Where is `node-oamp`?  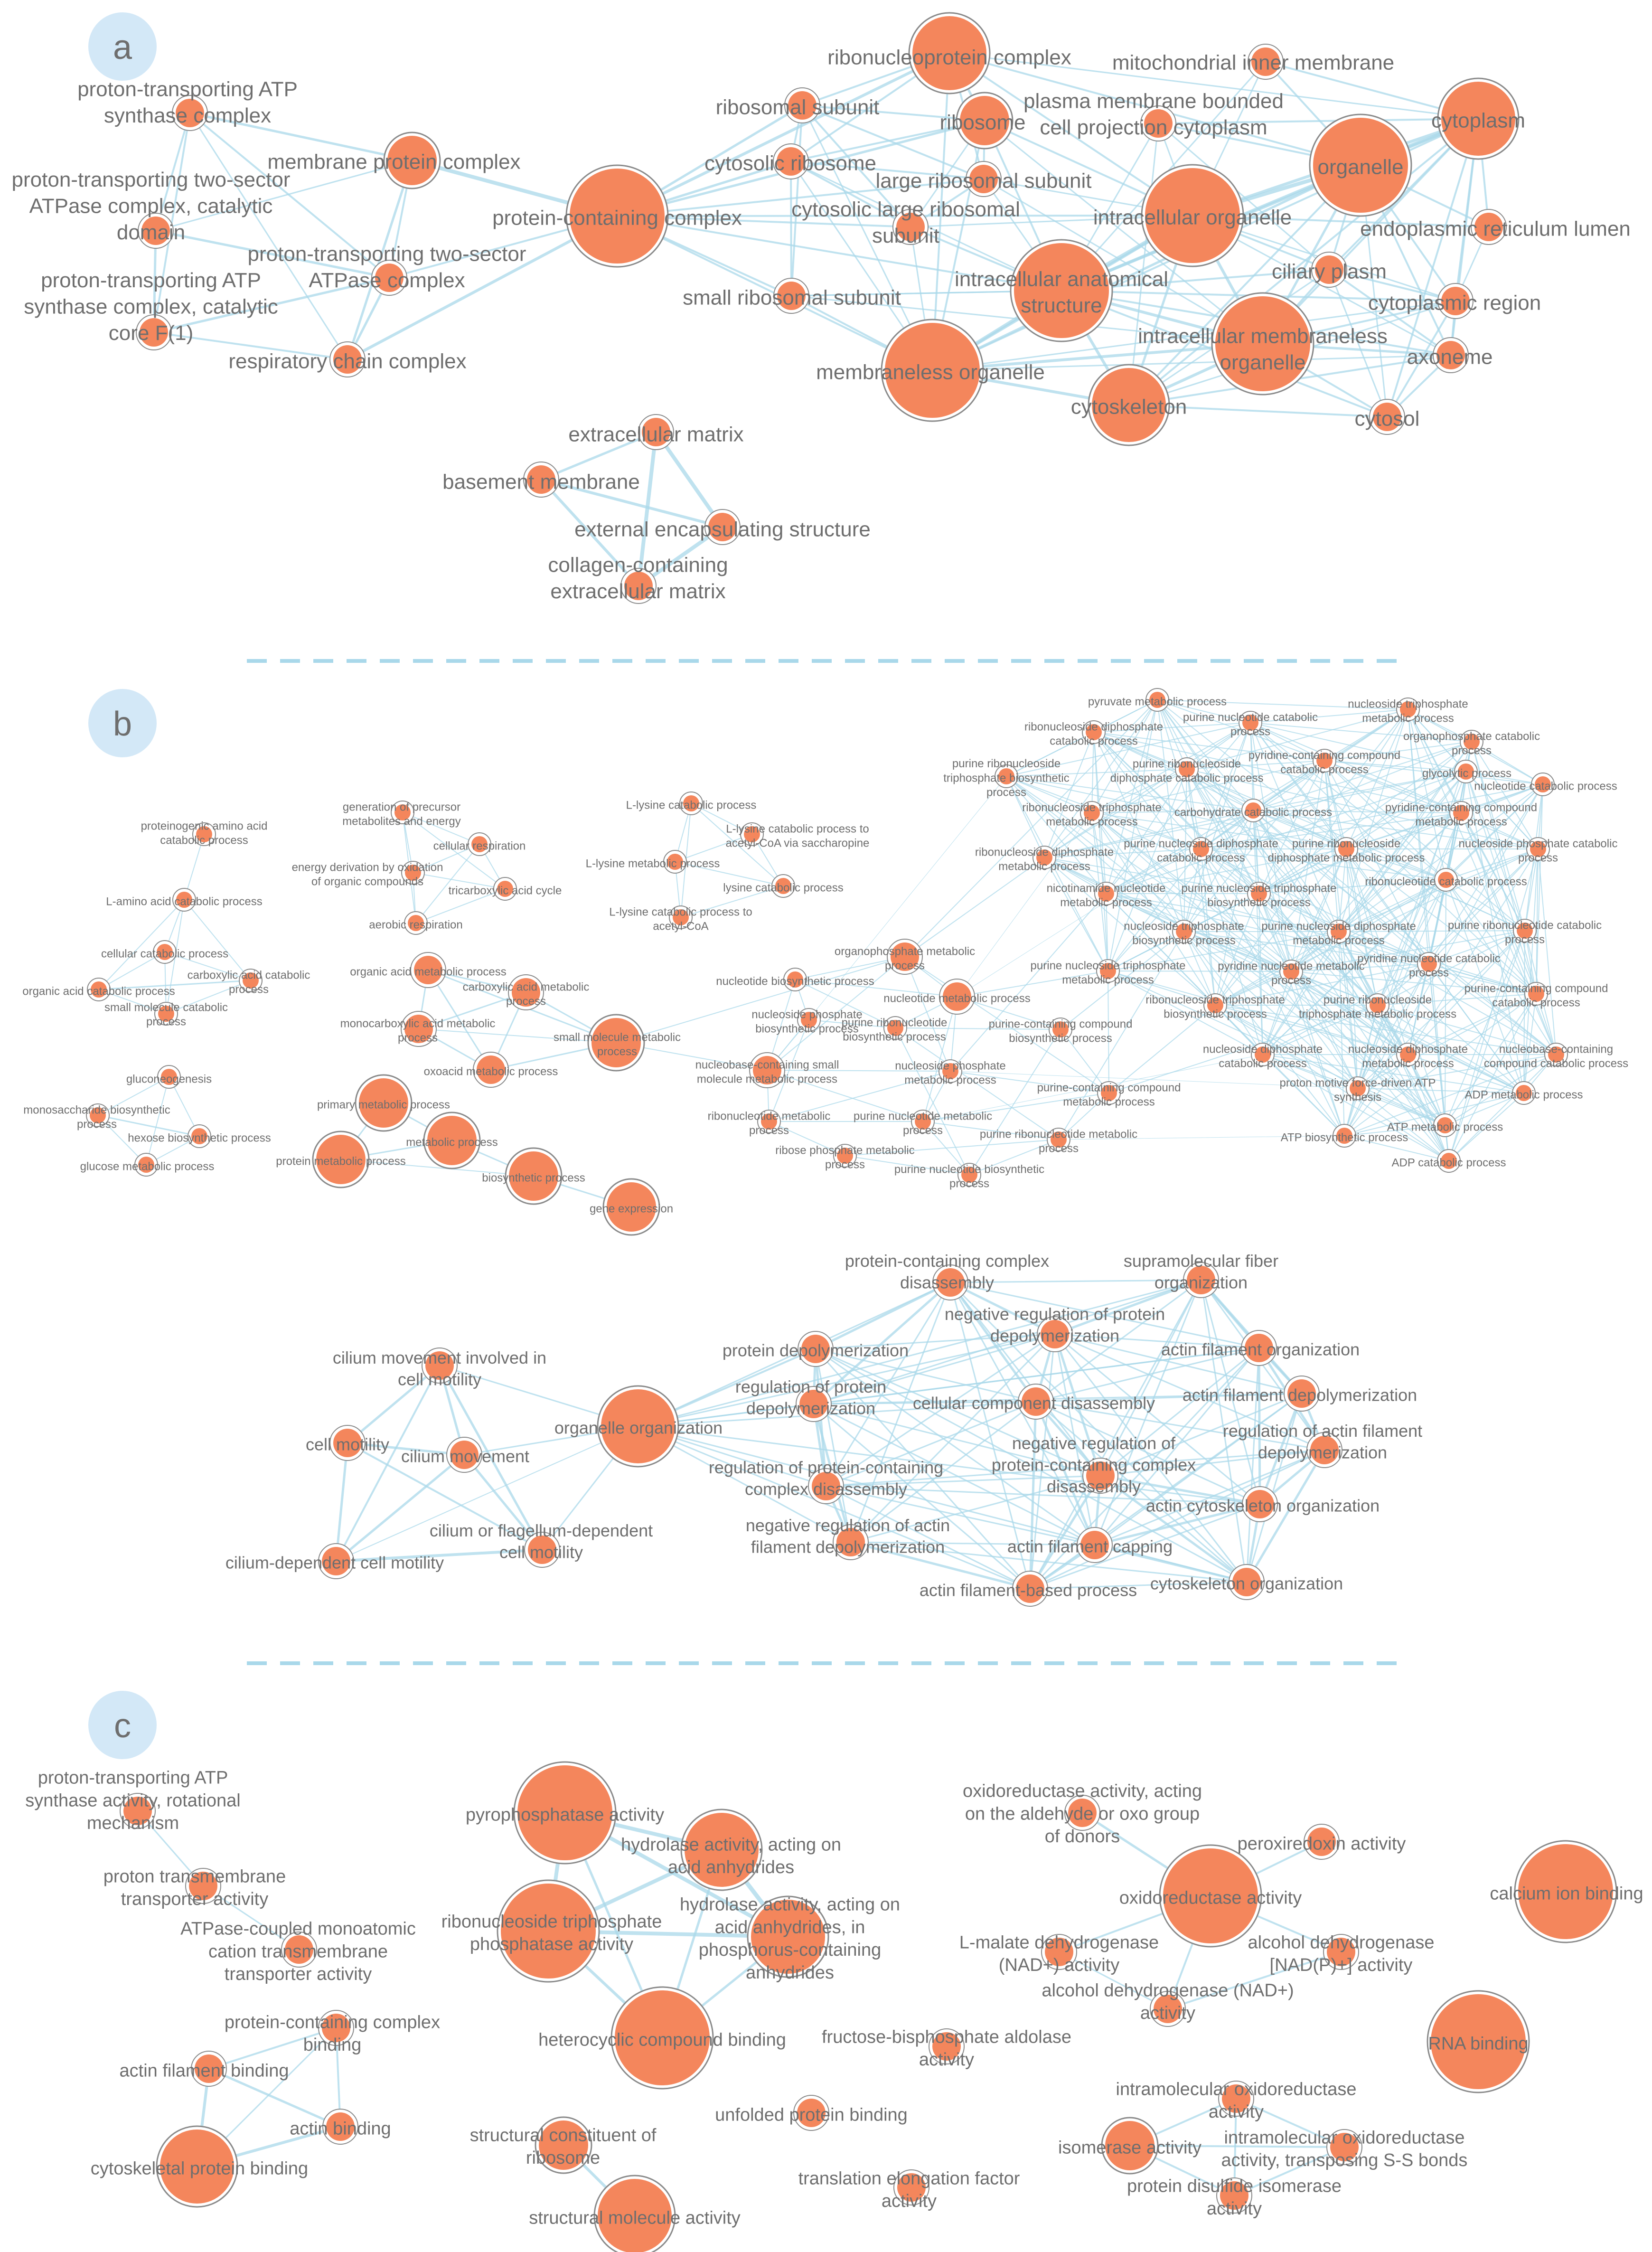 node-oamp is located at coordinates (428, 970).